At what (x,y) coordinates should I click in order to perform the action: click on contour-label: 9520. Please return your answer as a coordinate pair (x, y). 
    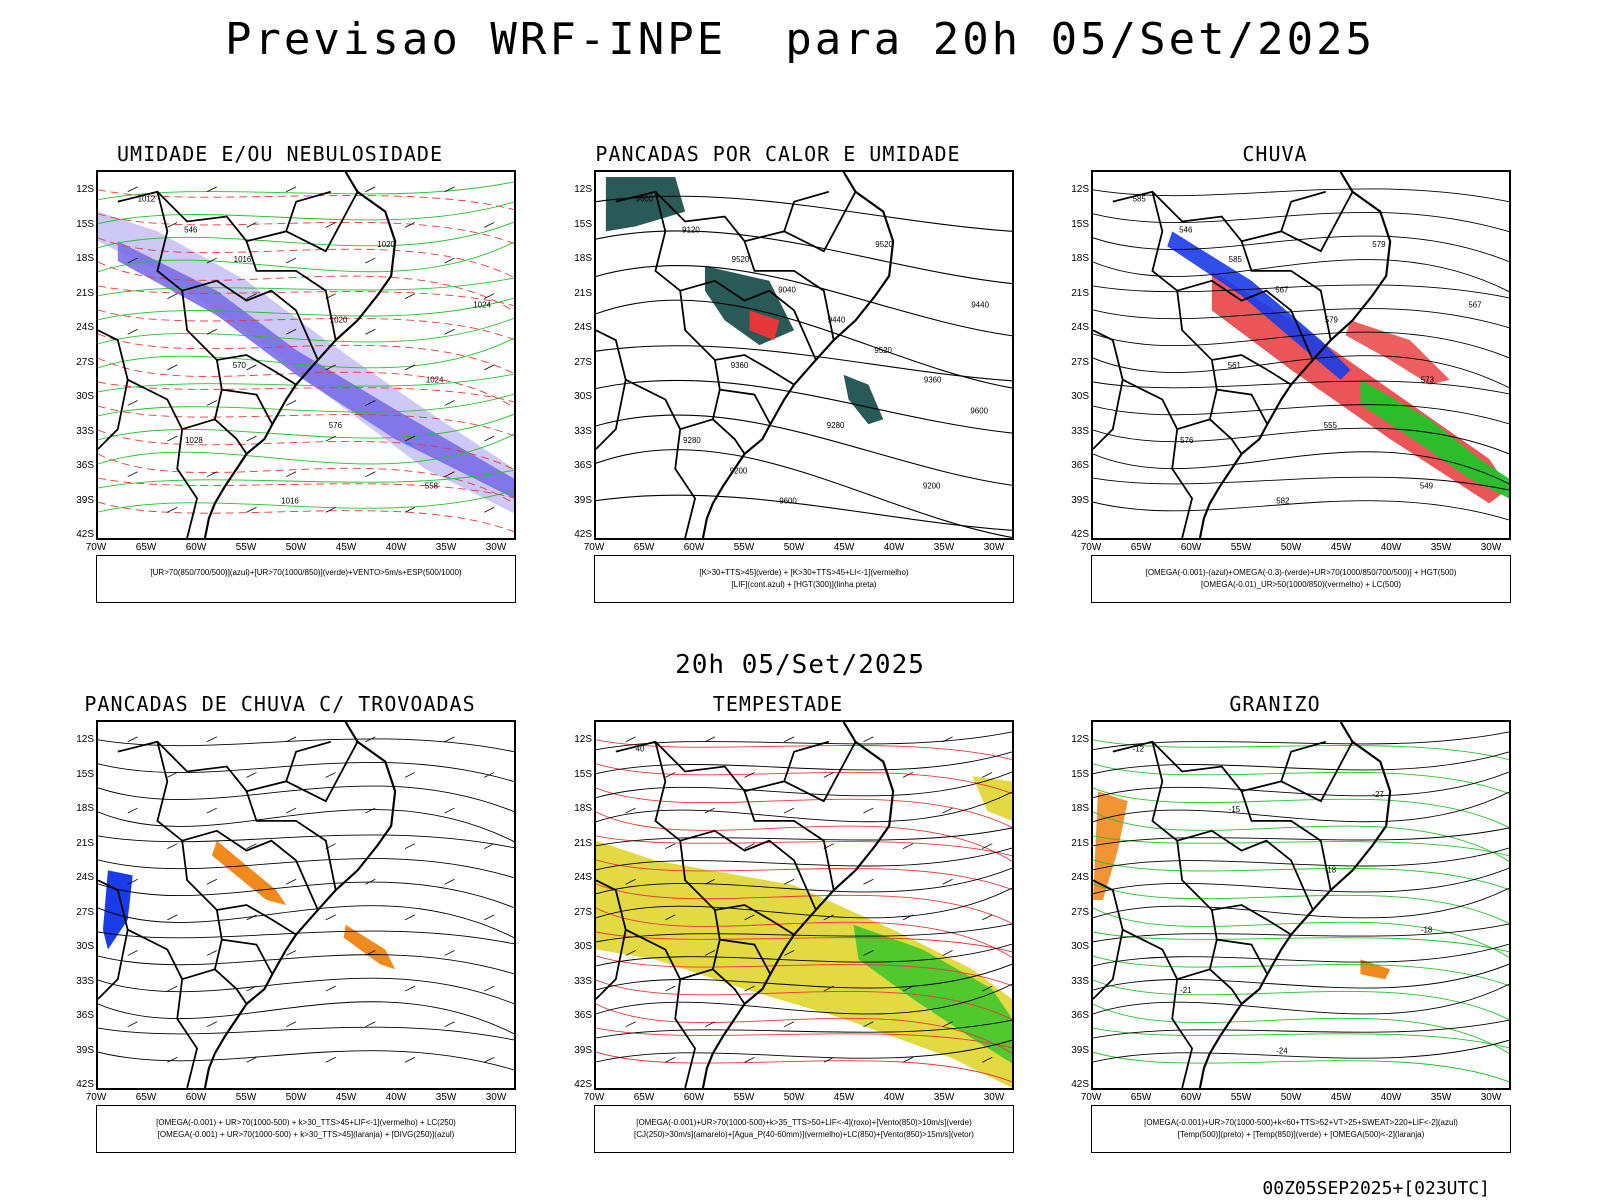
    Looking at the image, I should click on (741, 259).